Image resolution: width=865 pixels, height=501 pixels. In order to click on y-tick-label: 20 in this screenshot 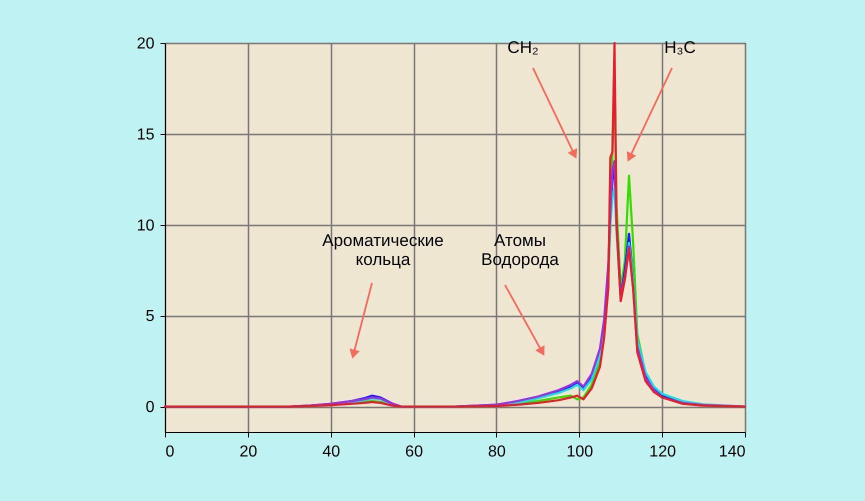, I will do `click(145, 44)`.